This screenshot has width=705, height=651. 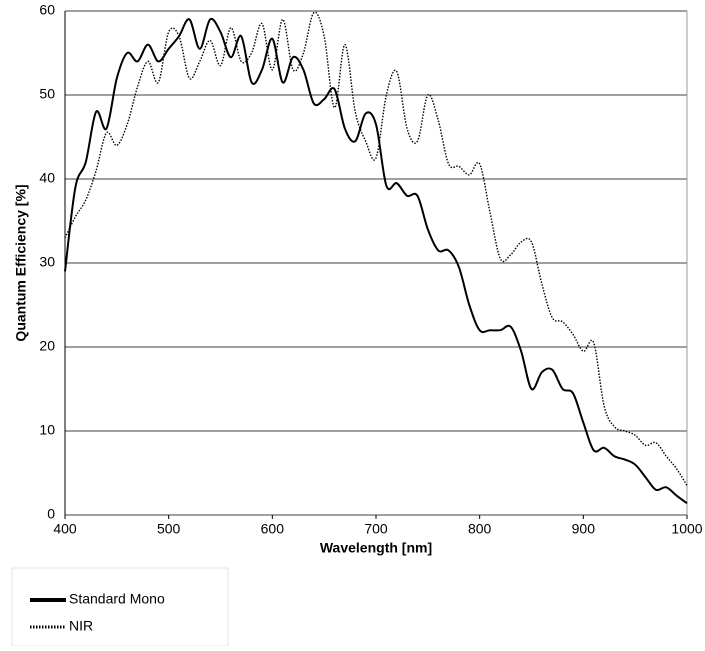 I want to click on x-tick-label: 700, so click(x=376, y=529).